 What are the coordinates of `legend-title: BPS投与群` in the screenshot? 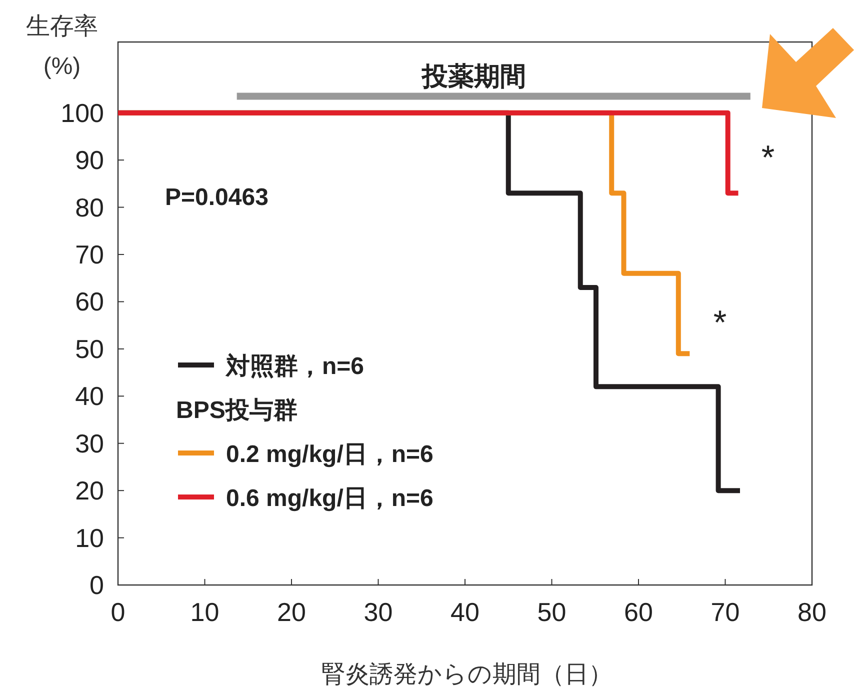 It's located at (237, 410).